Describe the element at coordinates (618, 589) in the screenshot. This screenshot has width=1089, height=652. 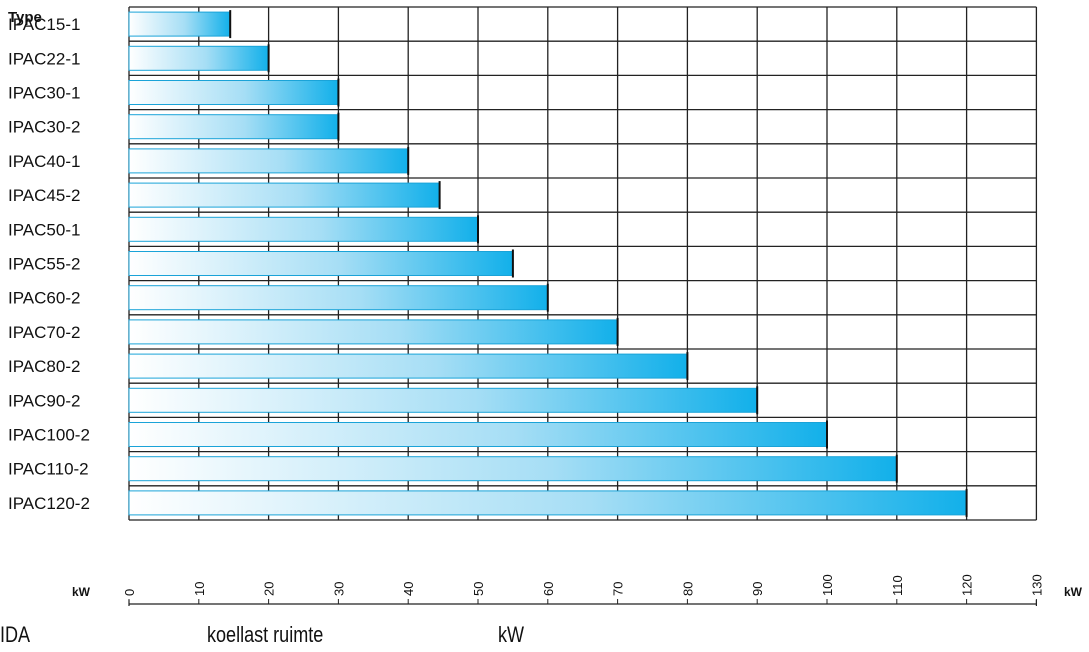
I see `x-tick-label: 70` at that location.